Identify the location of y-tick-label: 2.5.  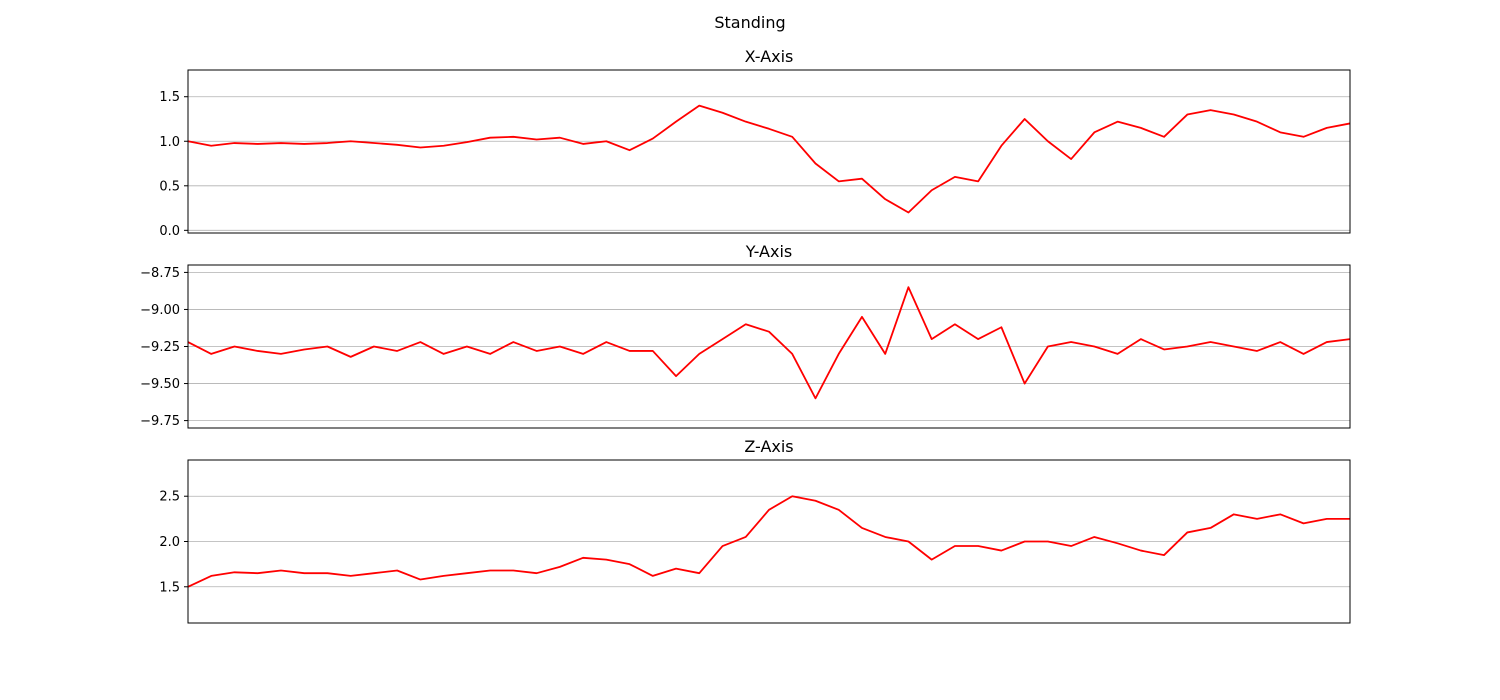
(169, 497).